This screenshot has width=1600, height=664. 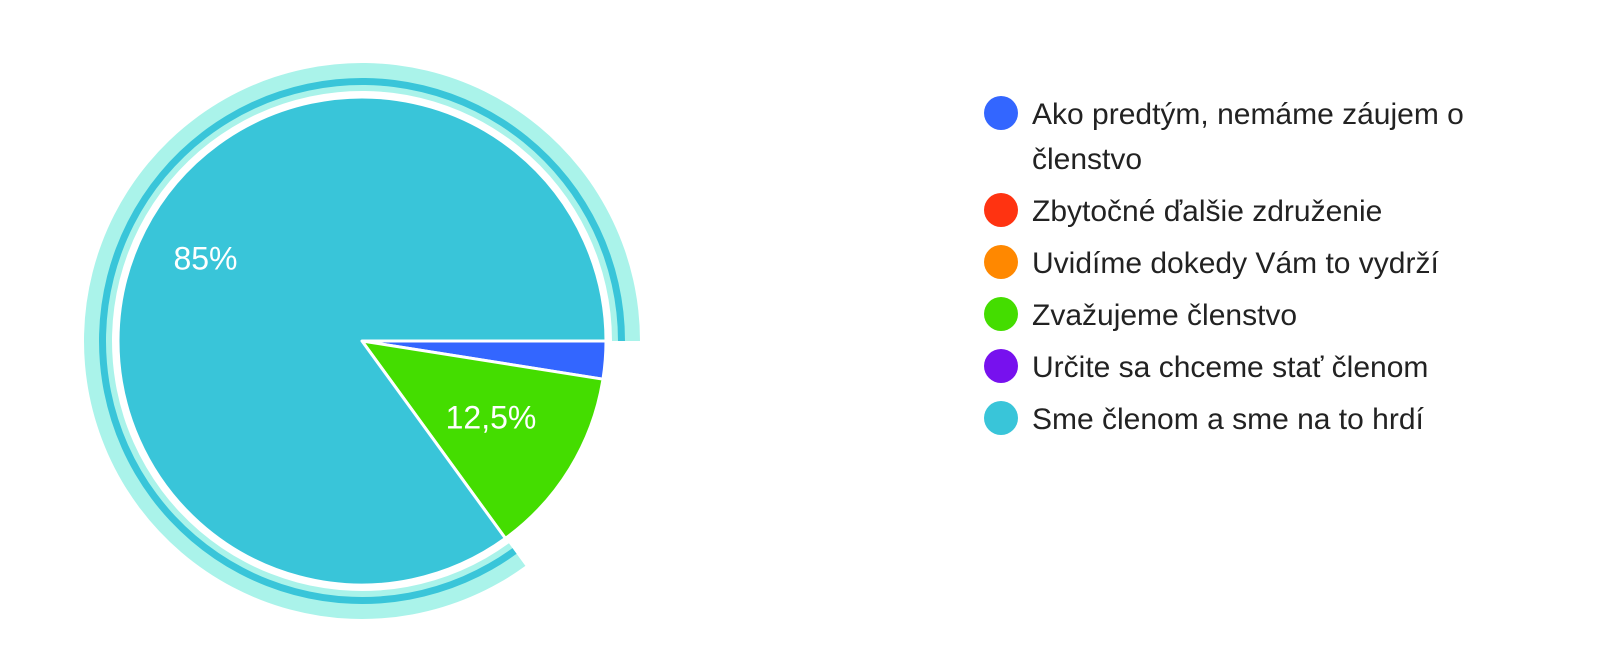 I want to click on legend-item: Zbytočné ďalšie združenie, so click(x=1274, y=211).